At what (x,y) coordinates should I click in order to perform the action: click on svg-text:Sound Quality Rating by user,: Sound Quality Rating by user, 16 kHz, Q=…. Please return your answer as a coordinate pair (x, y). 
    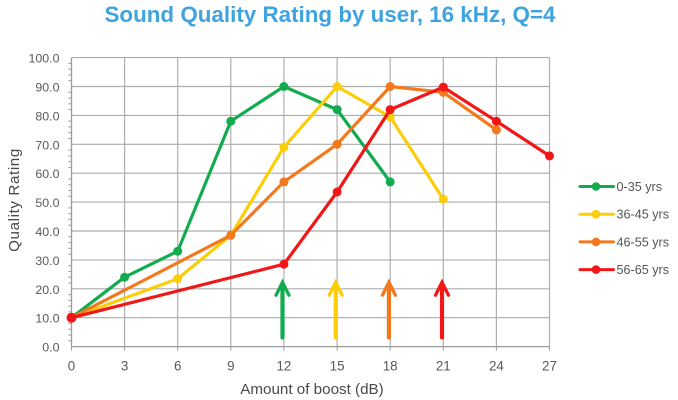
    Looking at the image, I should click on (330, 14).